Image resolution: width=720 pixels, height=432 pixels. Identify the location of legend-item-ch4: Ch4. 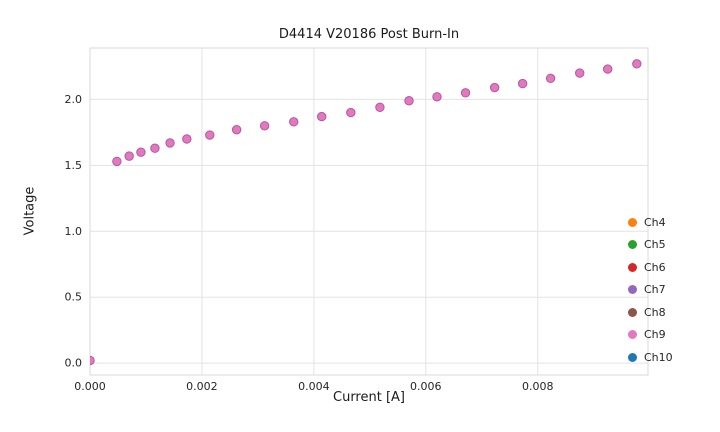
(650, 222).